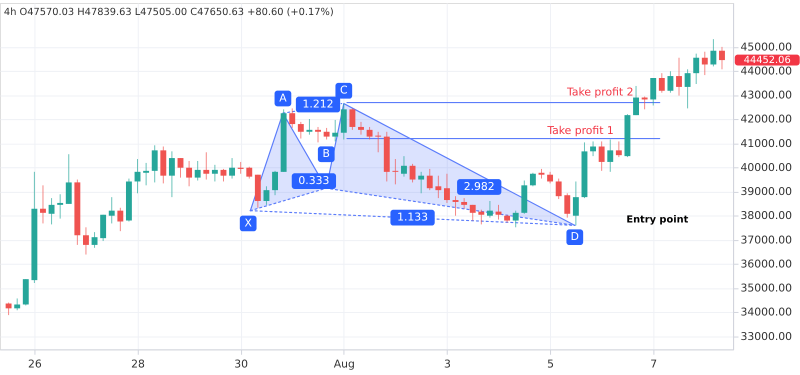 This screenshot has height=375, width=800. I want to click on y-tick-label: 37000.00, so click(766, 239).